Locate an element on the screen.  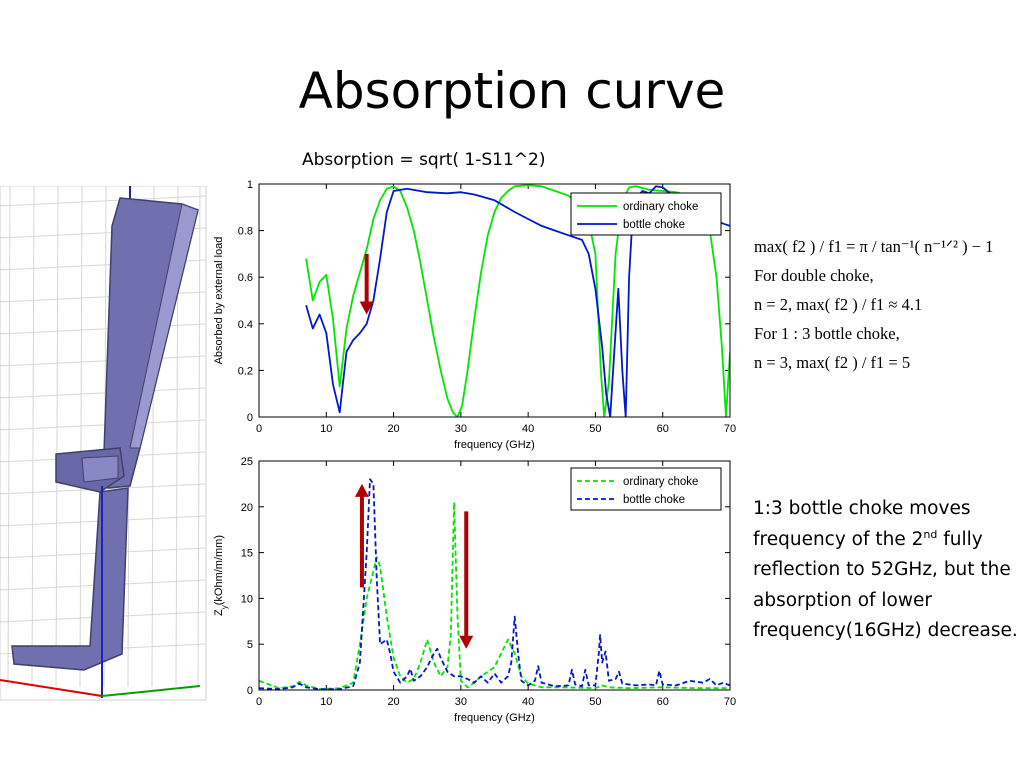
model-axis-x is located at coordinates (51, 688).